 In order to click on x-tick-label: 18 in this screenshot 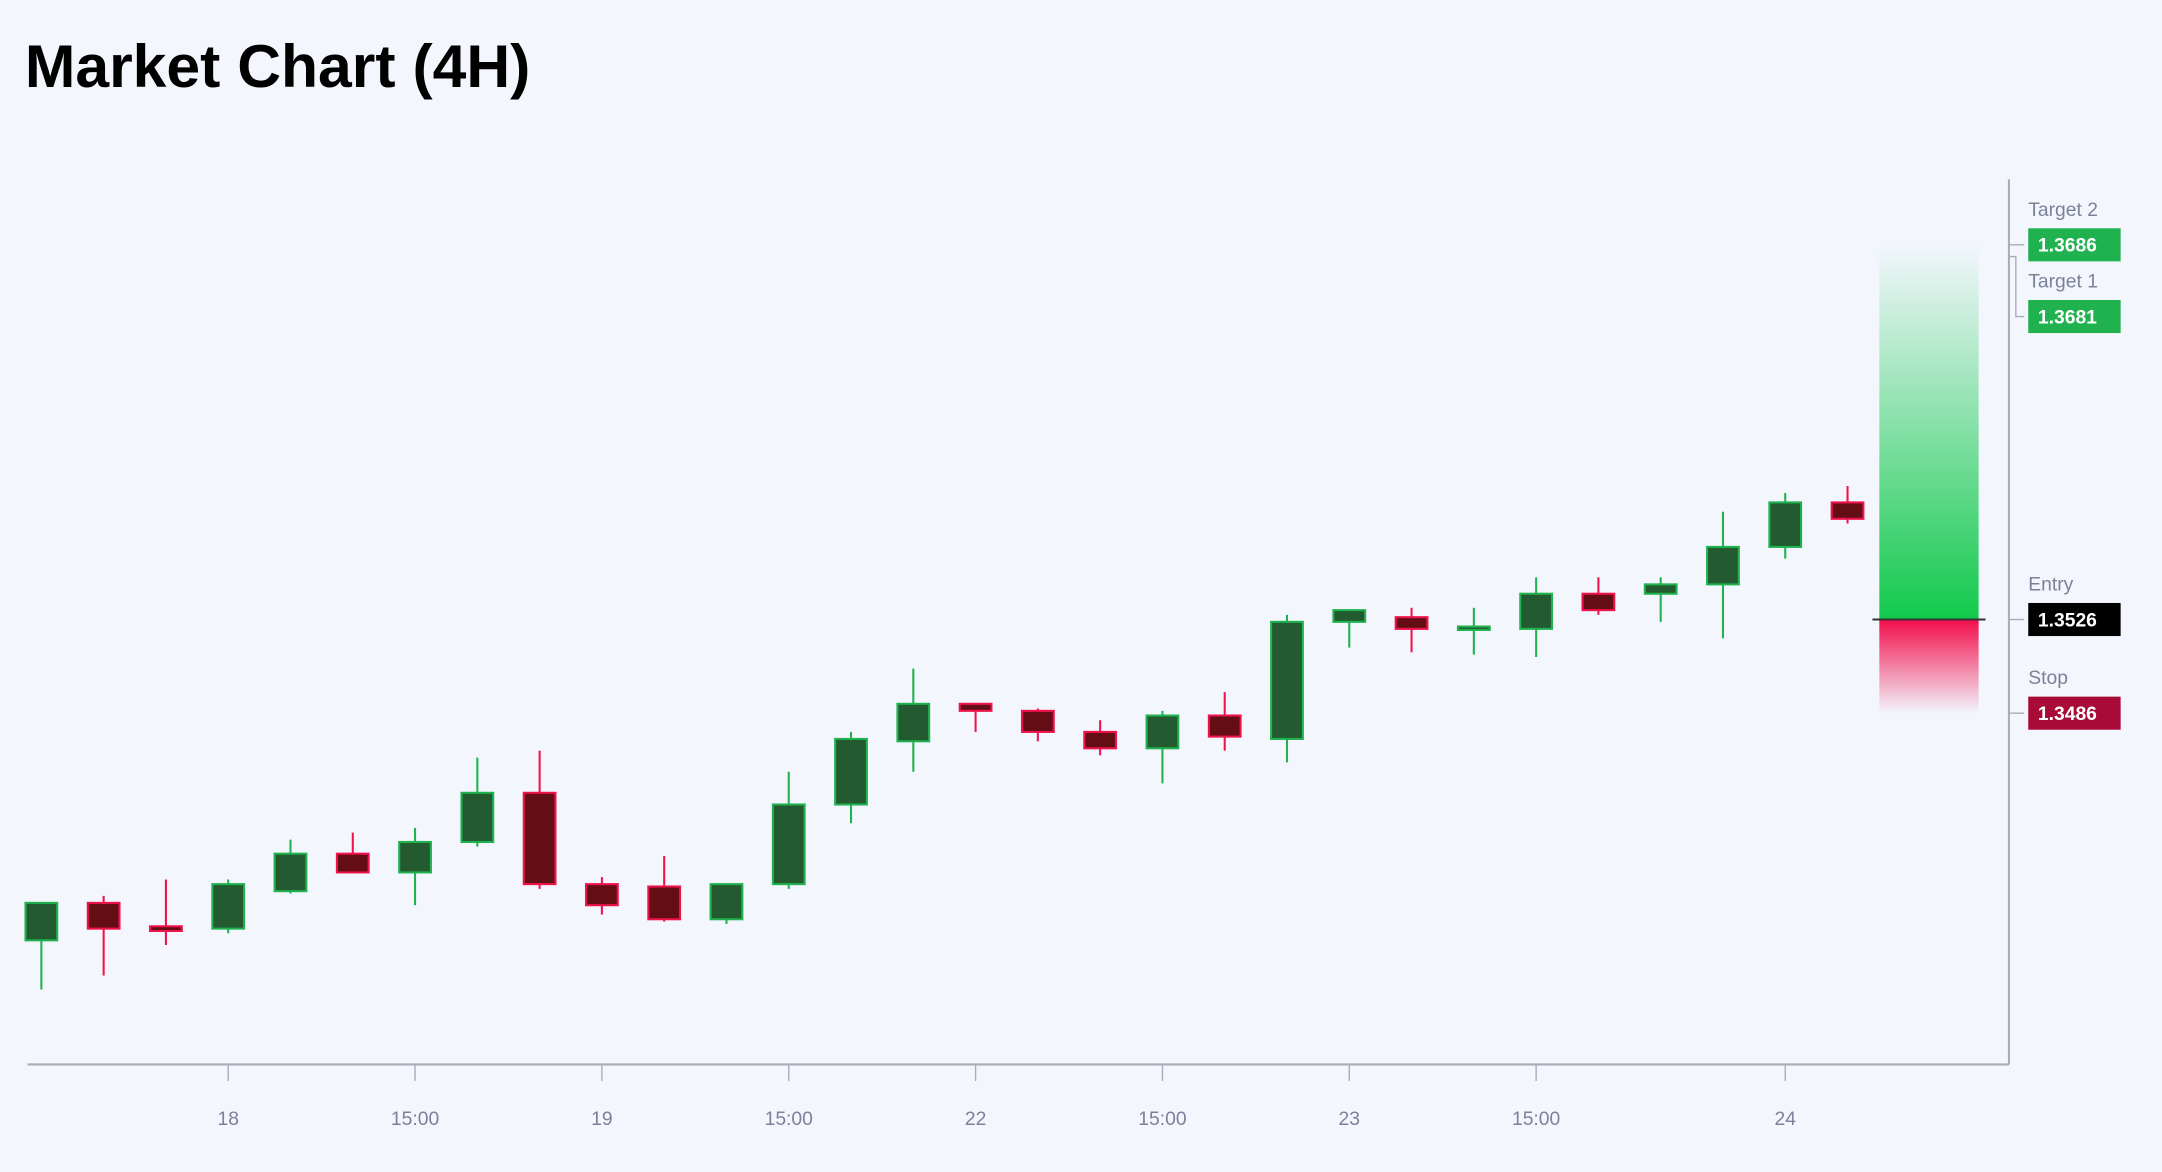, I will do `click(227, 1119)`.